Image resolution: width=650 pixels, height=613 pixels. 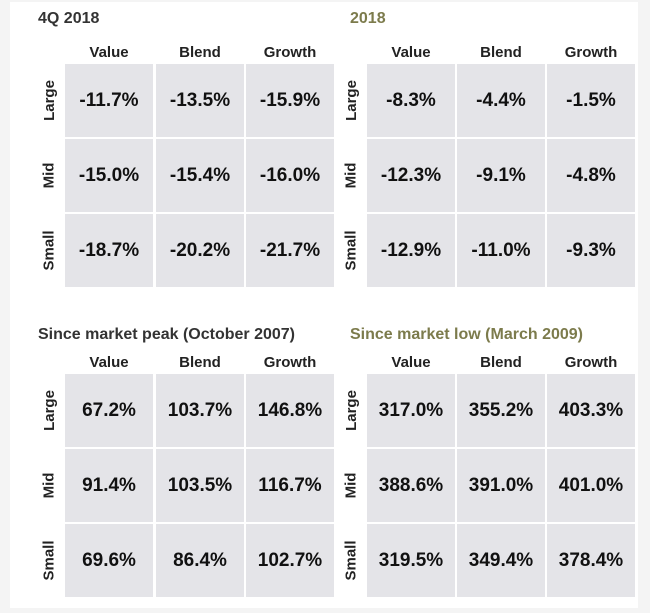 What do you see at coordinates (200, 485) in the screenshot?
I see `cell-mid-blend: 103.5%` at bounding box center [200, 485].